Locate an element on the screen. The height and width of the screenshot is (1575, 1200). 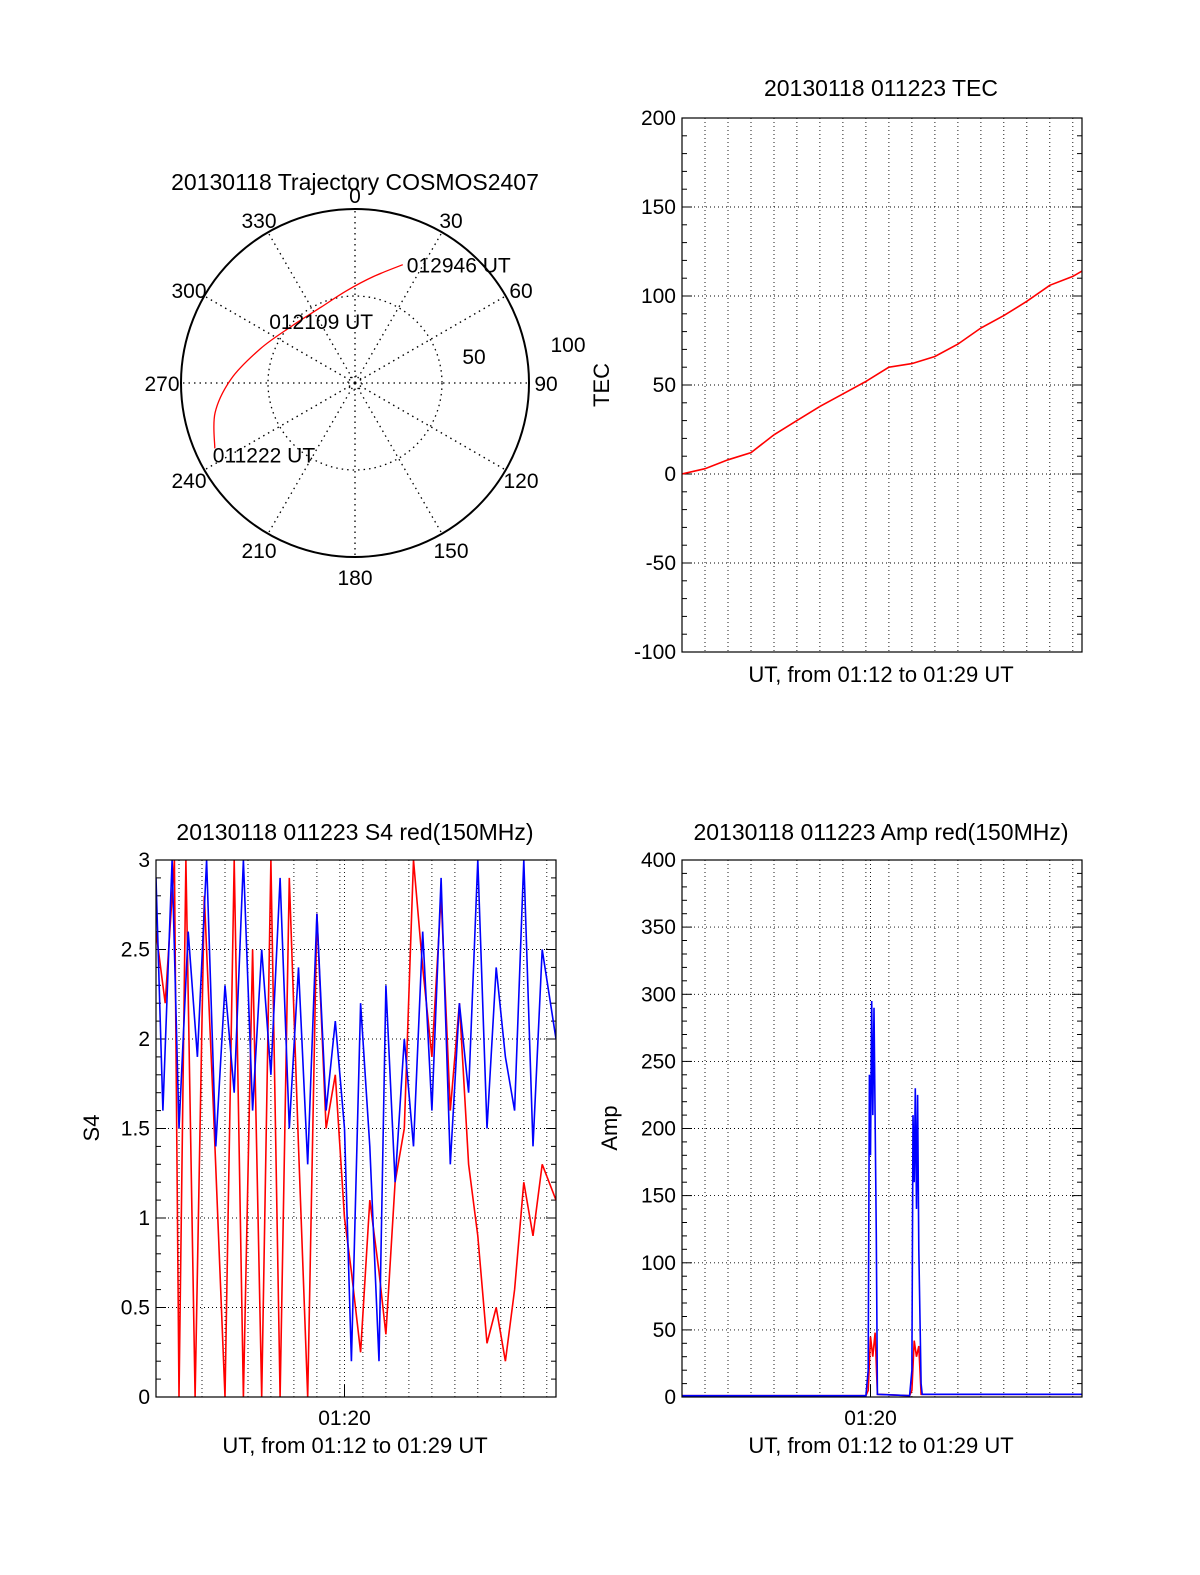
azimuth-label: 0 is located at coordinates (355, 196).